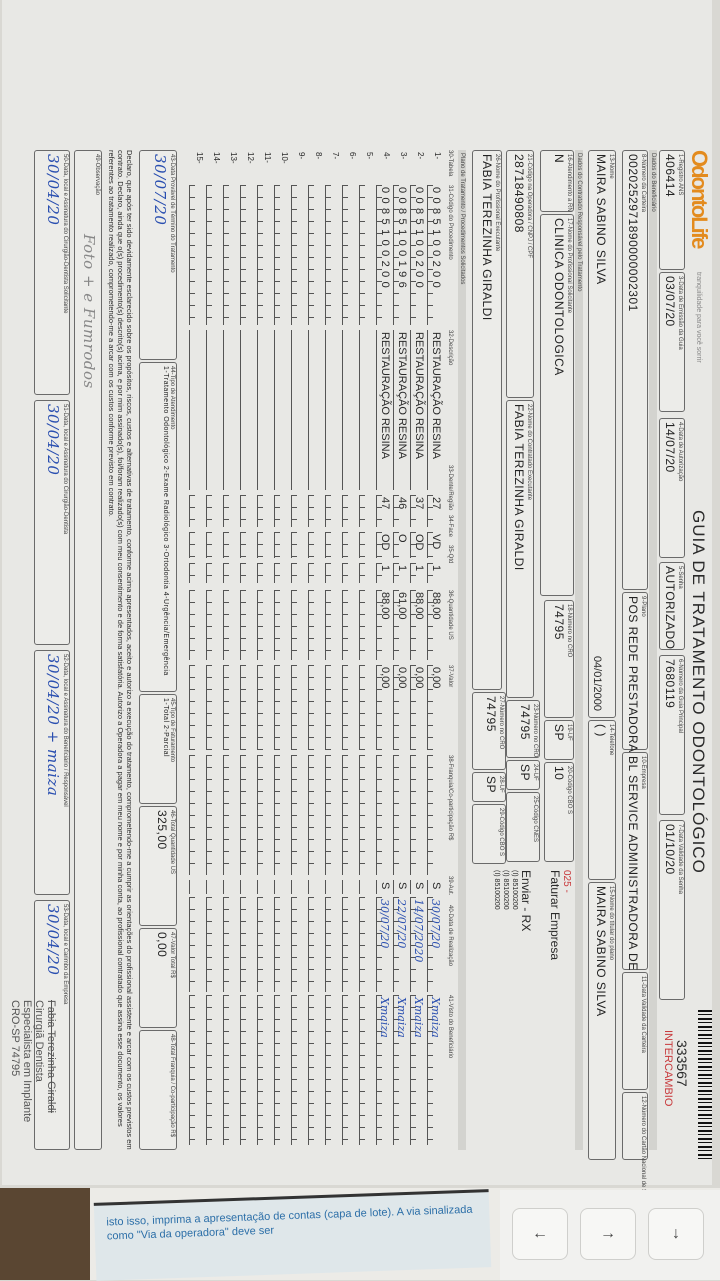 The width and height of the screenshot is (720, 1281). What do you see at coordinates (400, 255) in the screenshot?
I see `cell-code: 0085100196` at bounding box center [400, 255].